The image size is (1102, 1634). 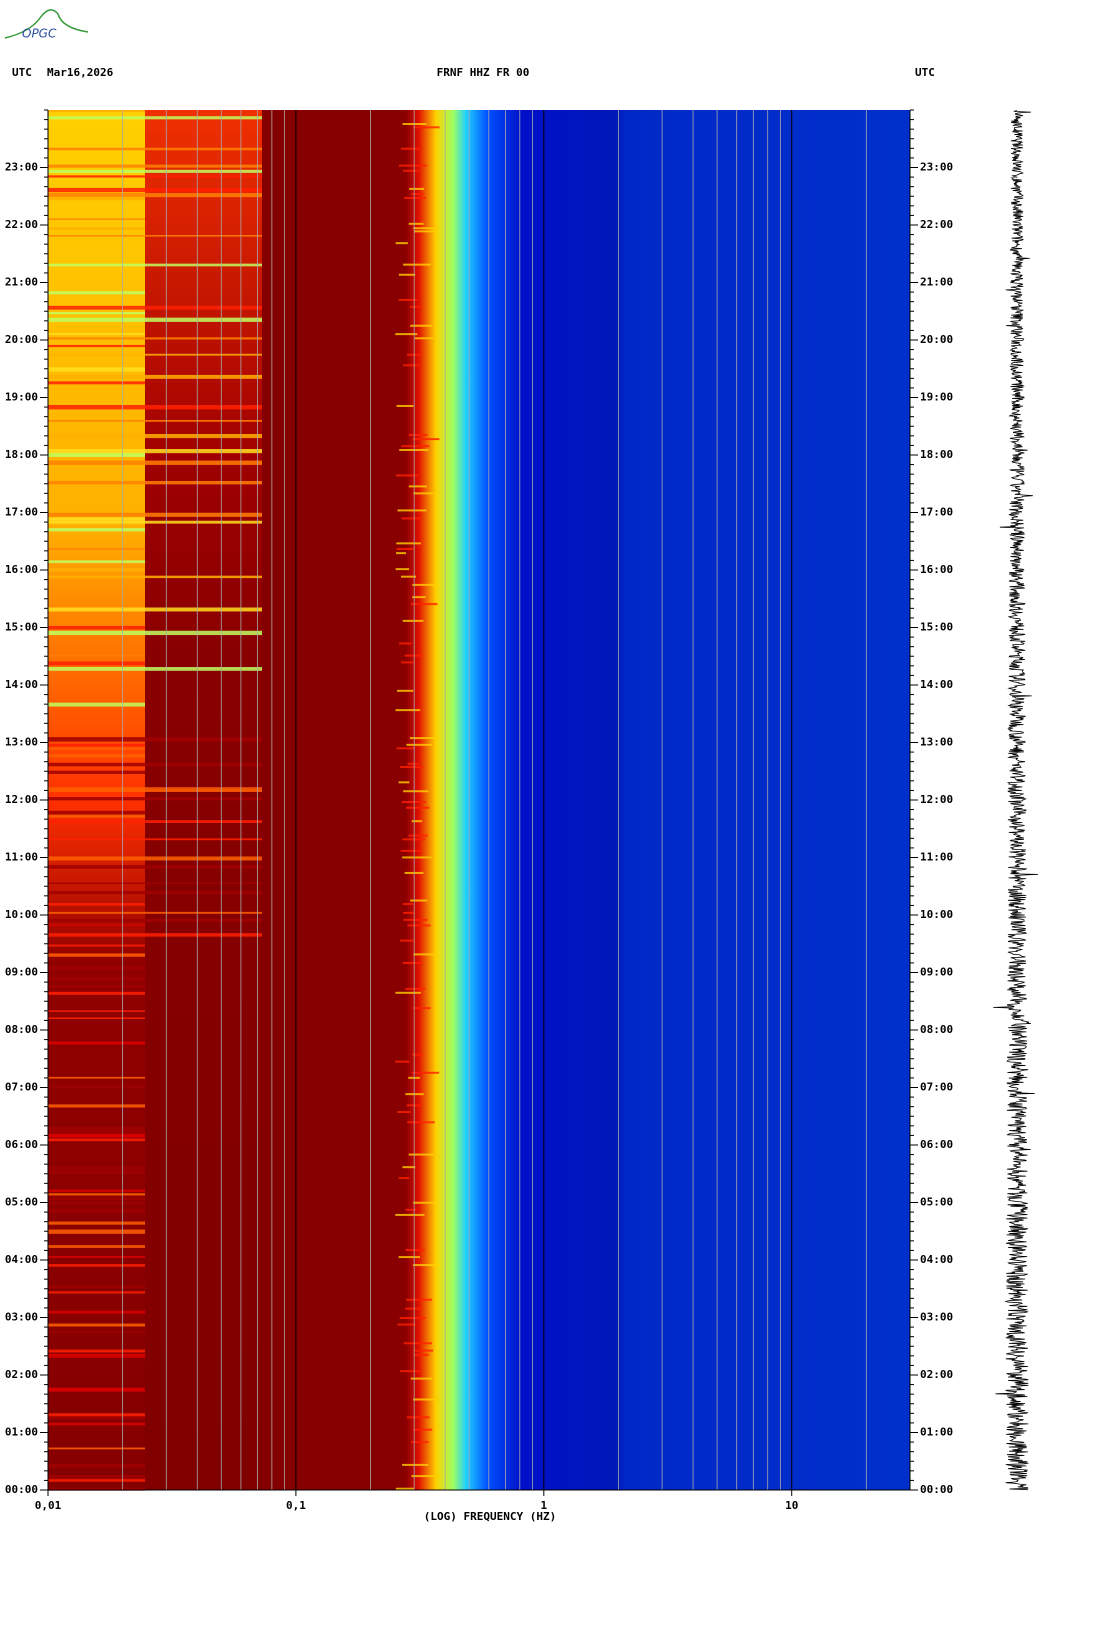 What do you see at coordinates (22, 72) in the screenshot?
I see `time-zone-left: UTC` at bounding box center [22, 72].